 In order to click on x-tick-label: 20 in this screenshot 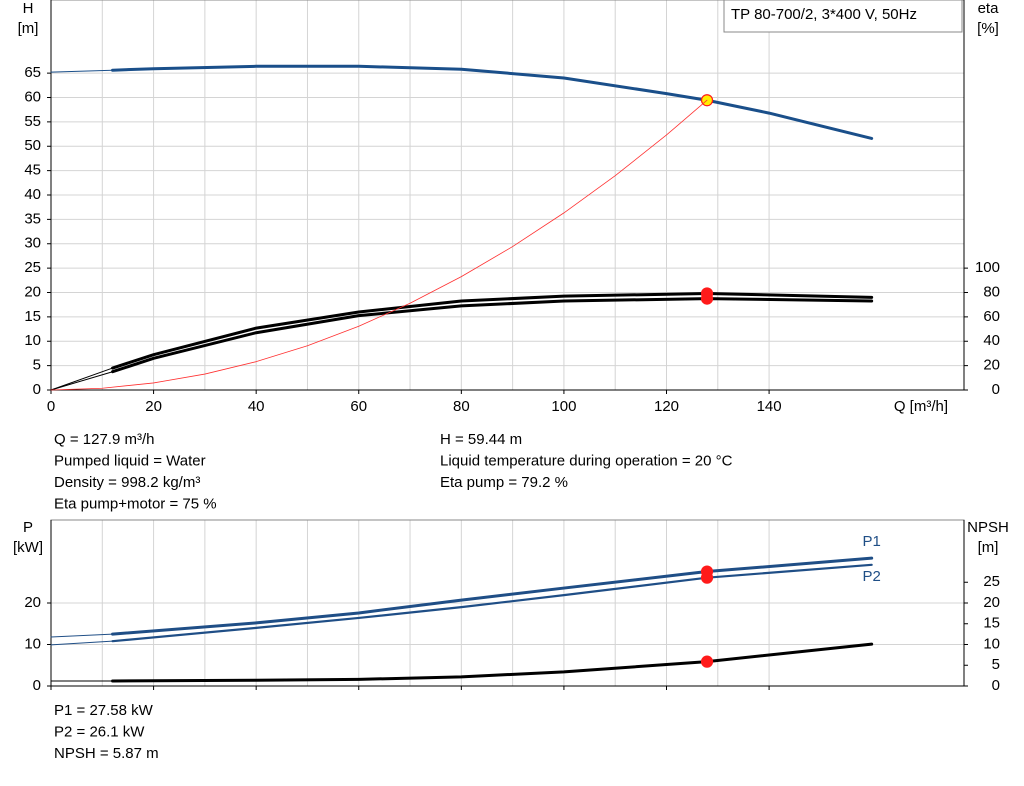, I will do `click(153, 406)`.